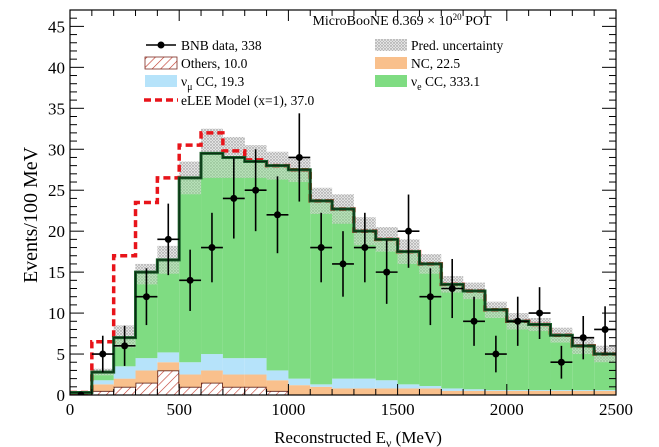  What do you see at coordinates (61, 395) in the screenshot?
I see `y-tick-label: 0` at bounding box center [61, 395].